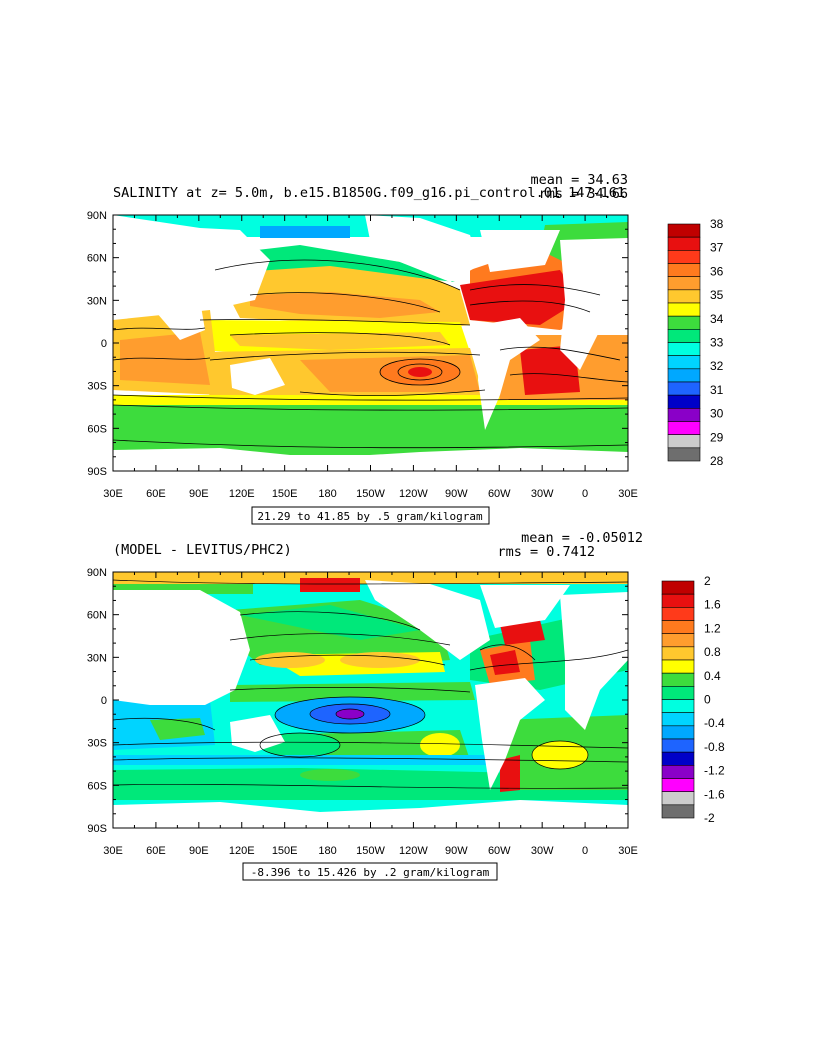 Image resolution: width=818 pixels, height=1055 pixels. Describe the element at coordinates (413, 494) in the screenshot. I see `x-tick-label: 120W` at that location.